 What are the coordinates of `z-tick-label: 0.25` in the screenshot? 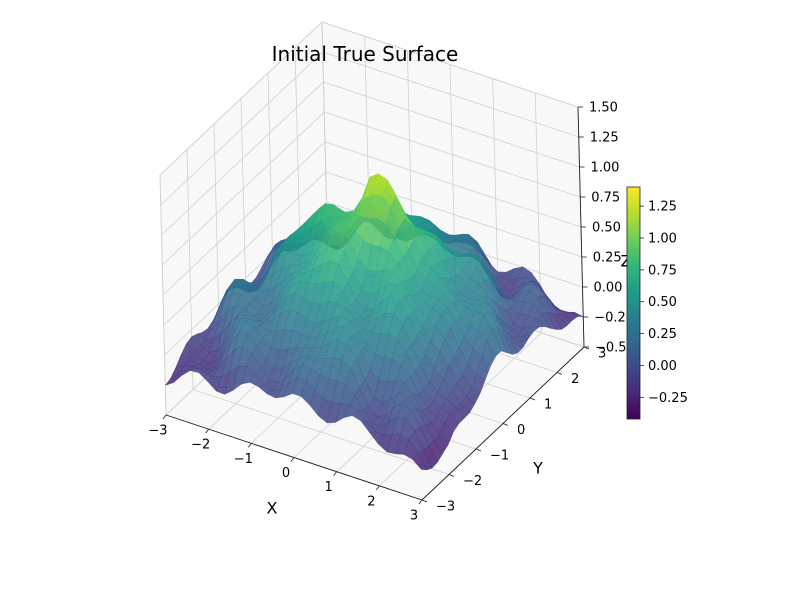 It's located at (607, 258).